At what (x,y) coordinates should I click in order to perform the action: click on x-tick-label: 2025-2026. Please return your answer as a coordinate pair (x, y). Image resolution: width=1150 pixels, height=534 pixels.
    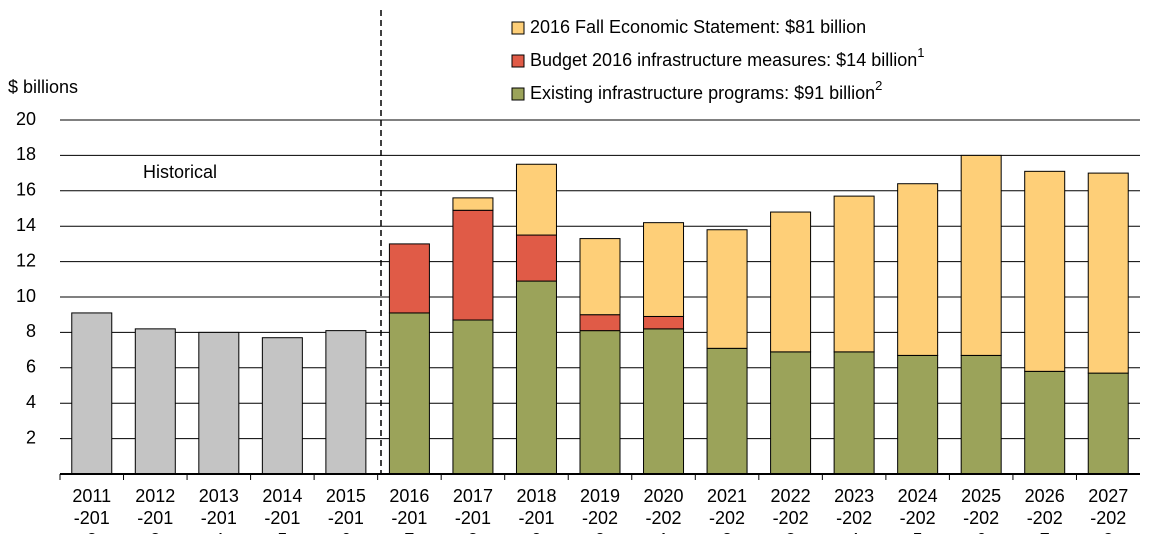
    Looking at the image, I should click on (981, 510).